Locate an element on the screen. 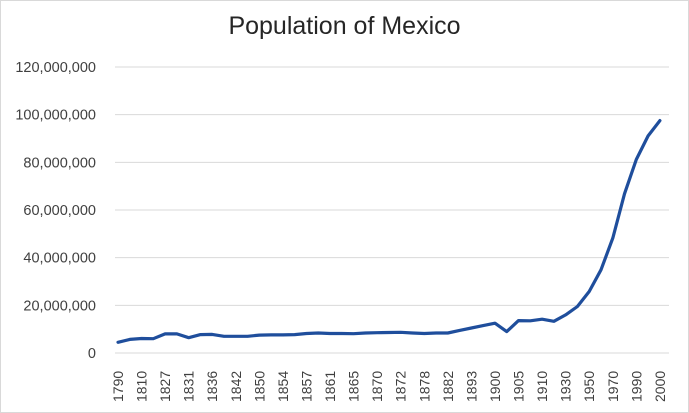  x-tick-label: 1872 is located at coordinates (401, 386).